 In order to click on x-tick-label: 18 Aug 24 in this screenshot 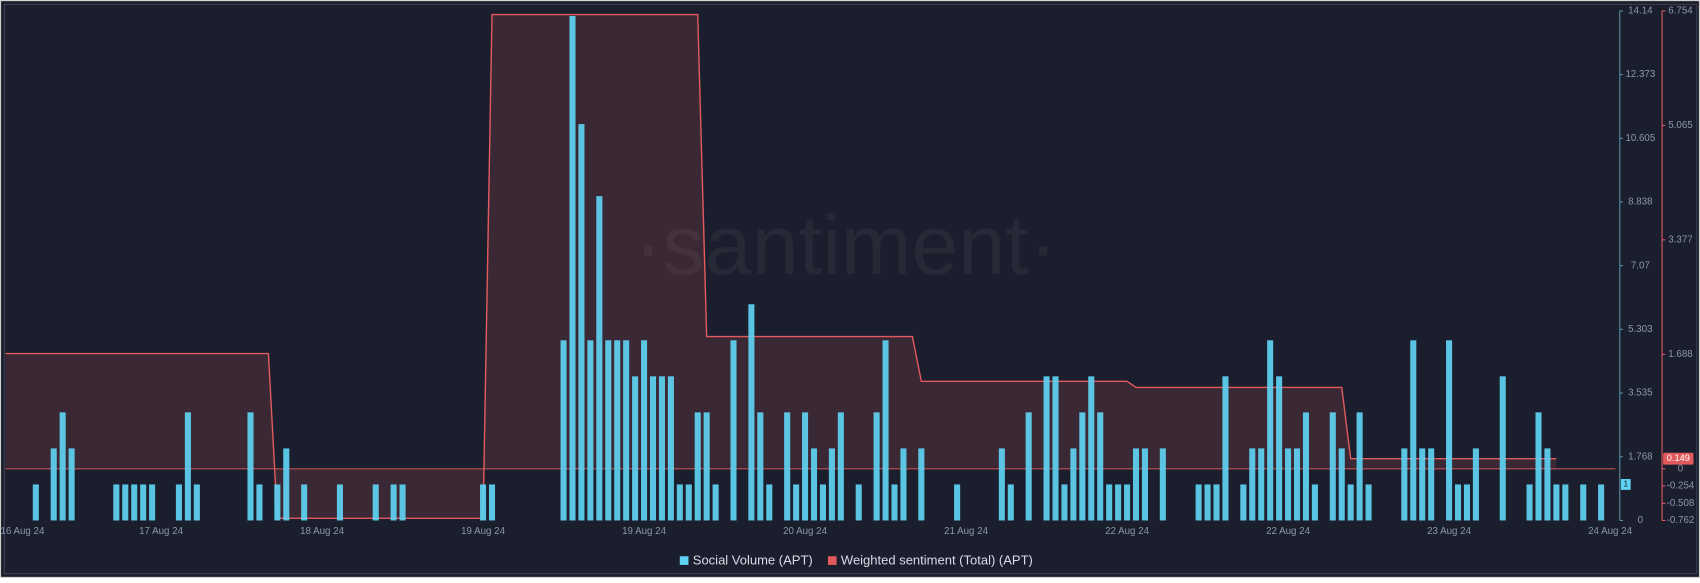, I will do `click(322, 531)`.